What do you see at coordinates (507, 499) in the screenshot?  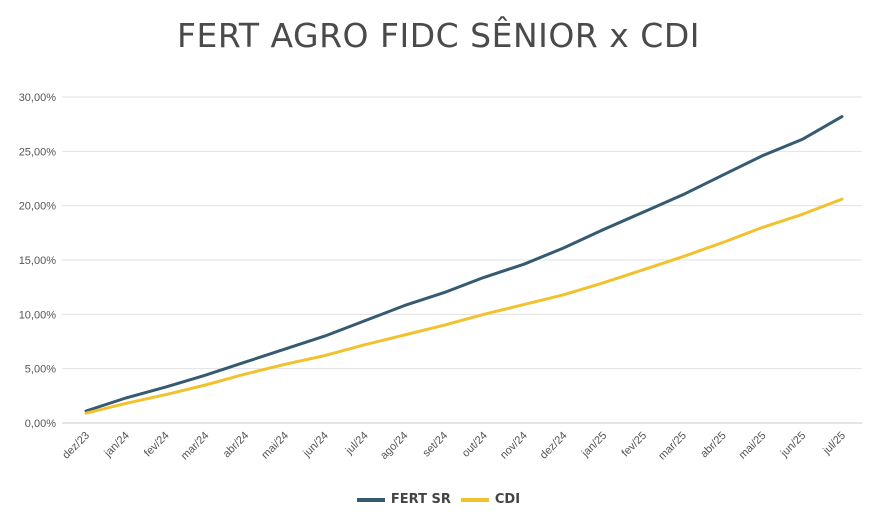 I see `legend-label-cdi: CDI` at bounding box center [507, 499].